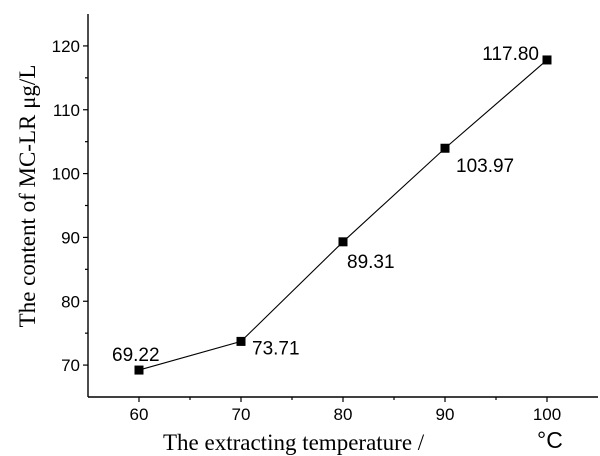 The width and height of the screenshot is (600, 456). What do you see at coordinates (70, 206) in the screenshot?
I see `y-ticks: 70 80 90 100 110 120` at bounding box center [70, 206].